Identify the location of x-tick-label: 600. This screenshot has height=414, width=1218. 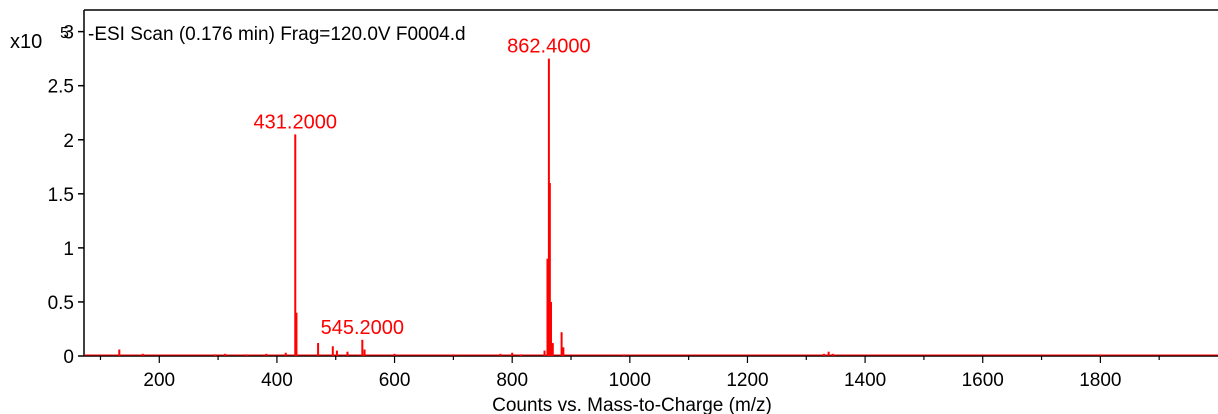
(395, 380).